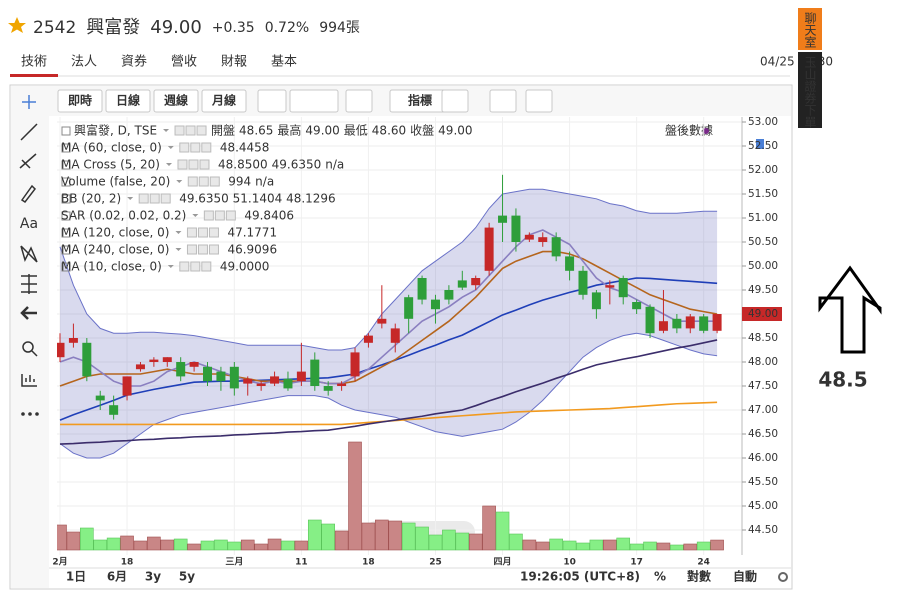  Describe the element at coordinates (760, 144) in the screenshot. I see `scroll-indicator` at that location.